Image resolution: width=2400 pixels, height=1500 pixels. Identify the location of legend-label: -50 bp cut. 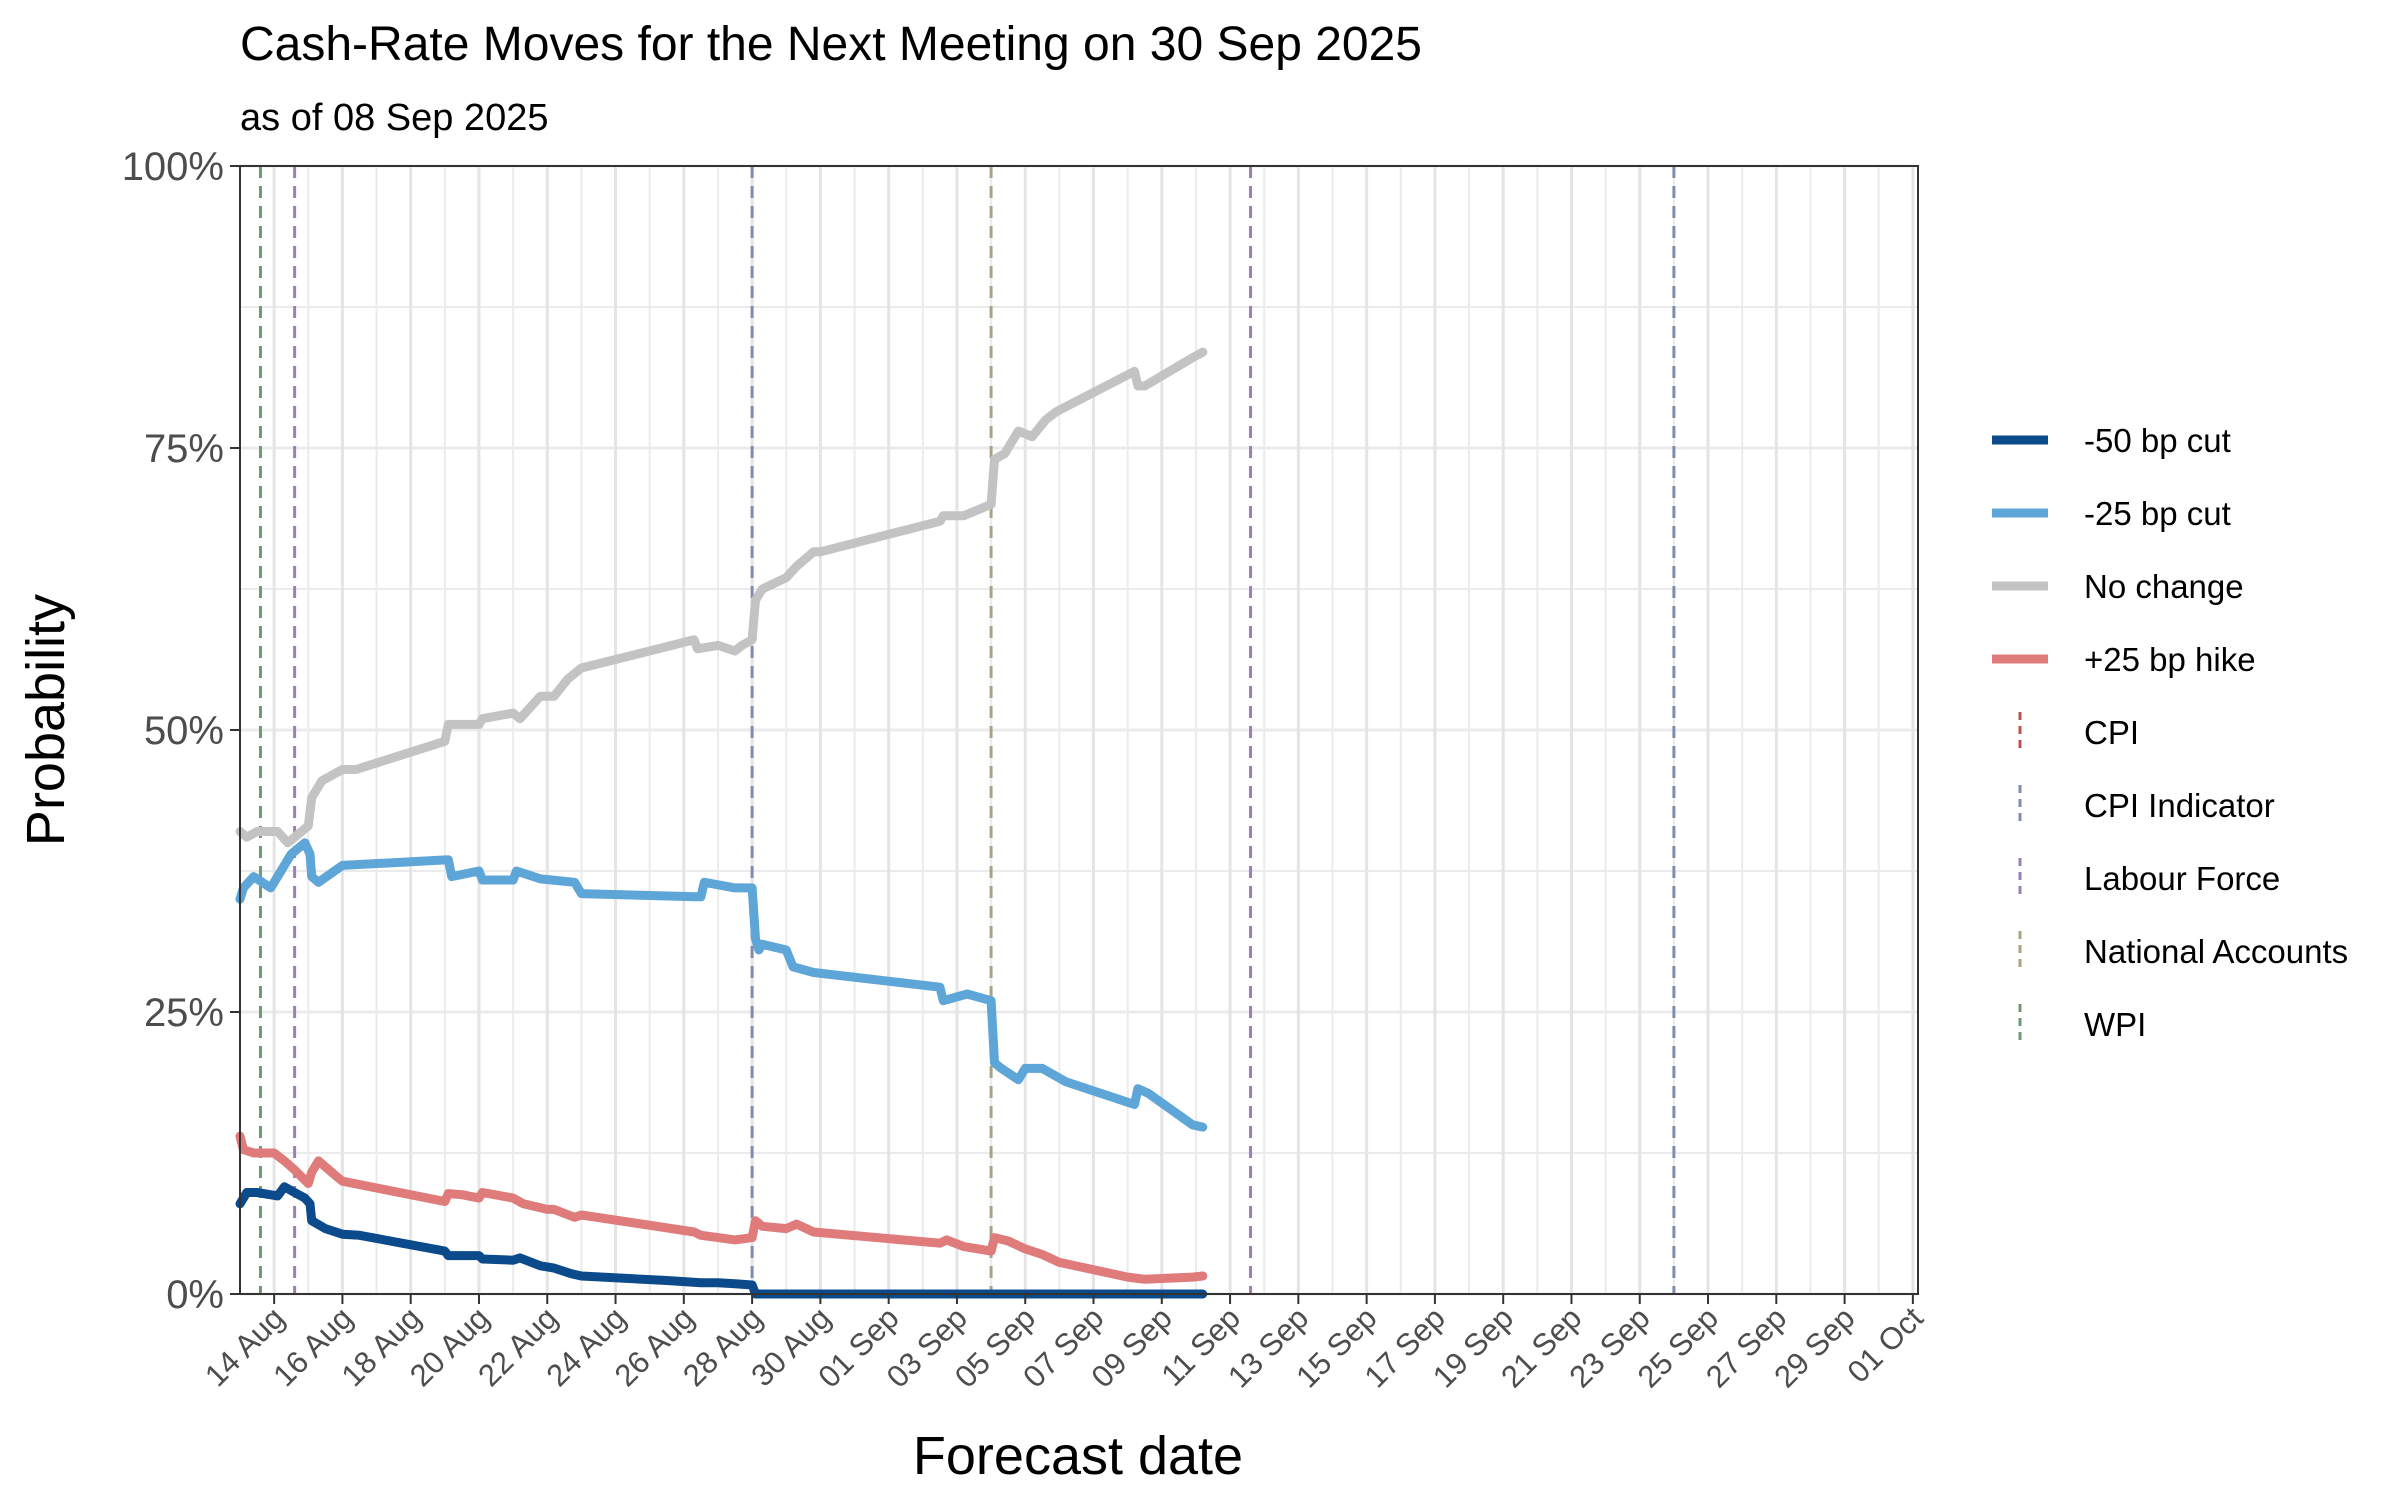
(2157, 440).